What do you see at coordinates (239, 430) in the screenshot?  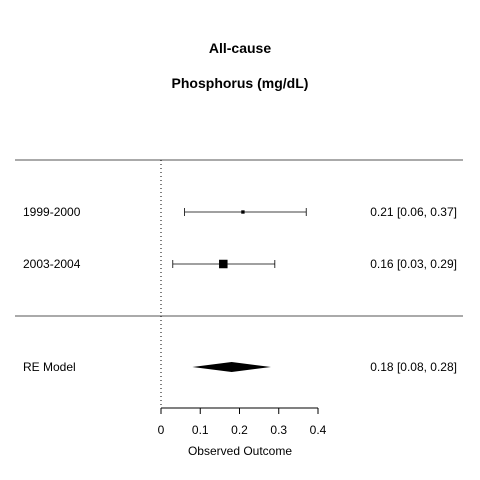 I see `x-tick-label-2: 0.2` at bounding box center [239, 430].